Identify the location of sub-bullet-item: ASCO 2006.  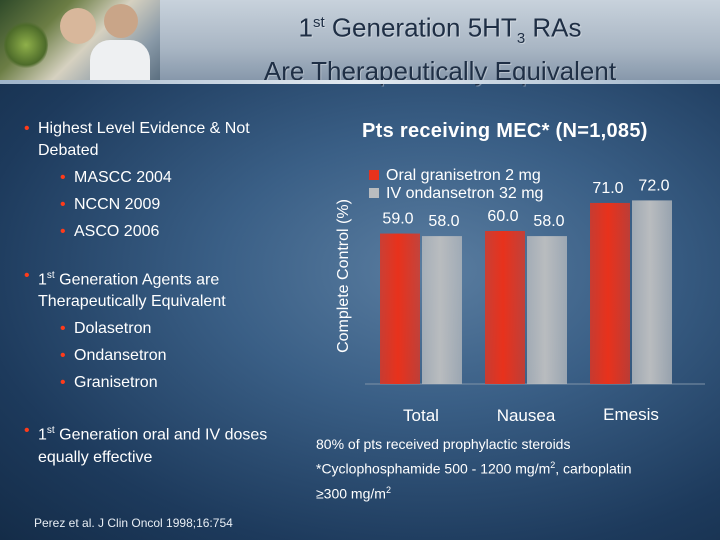
(169, 232).